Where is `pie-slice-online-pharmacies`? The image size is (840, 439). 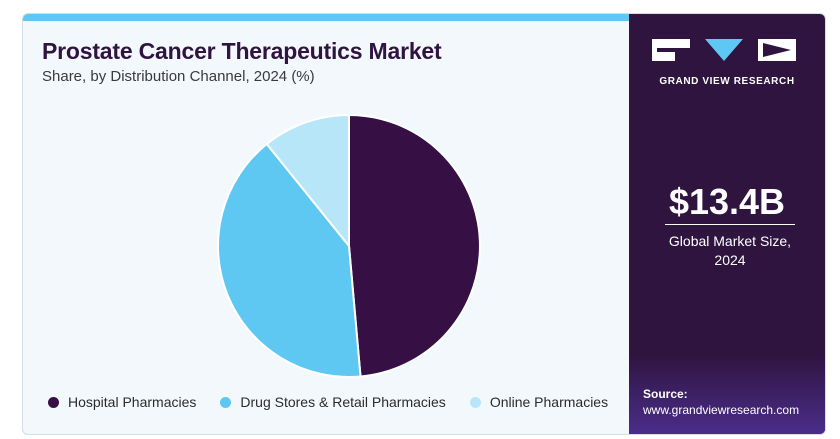 pie-slice-online-pharmacies is located at coordinates (307, 181).